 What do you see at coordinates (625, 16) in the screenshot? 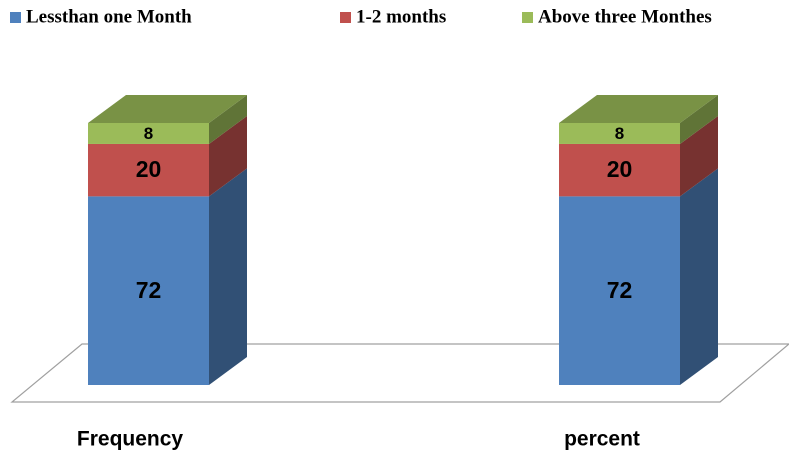
I see `legend-label: Above three Monthes` at bounding box center [625, 16].